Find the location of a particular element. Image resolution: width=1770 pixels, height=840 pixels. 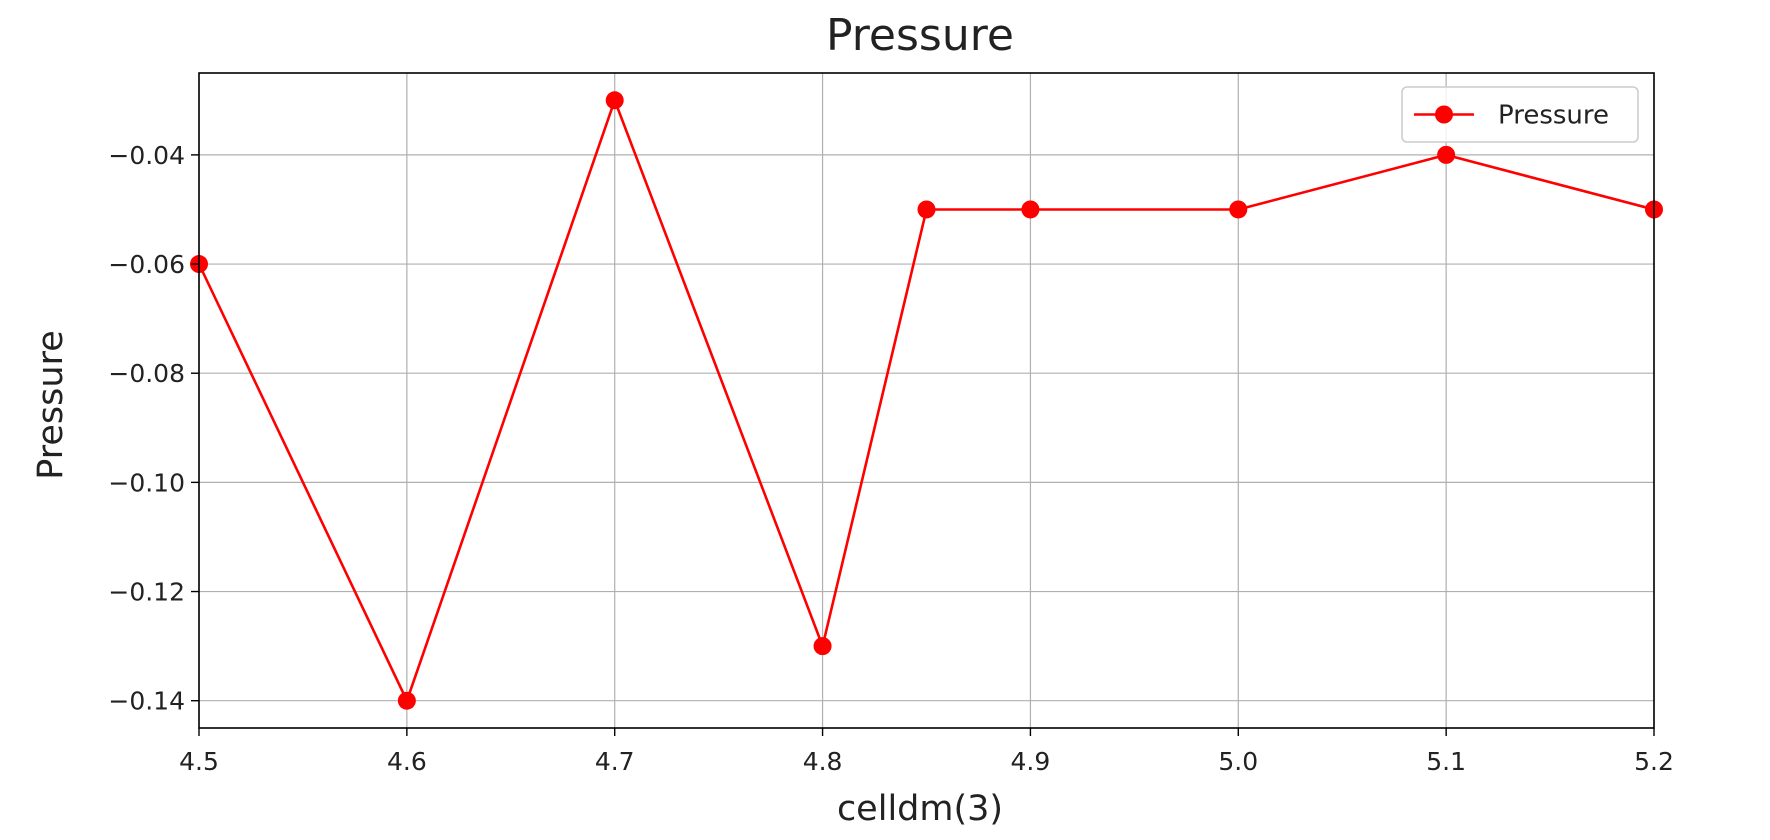

y-tick-label: −0.06 is located at coordinates (146, 264).